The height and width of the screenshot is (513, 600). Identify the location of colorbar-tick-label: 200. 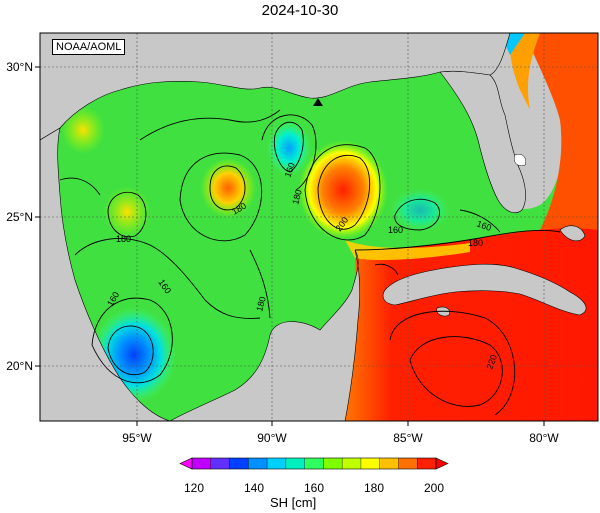
(434, 488).